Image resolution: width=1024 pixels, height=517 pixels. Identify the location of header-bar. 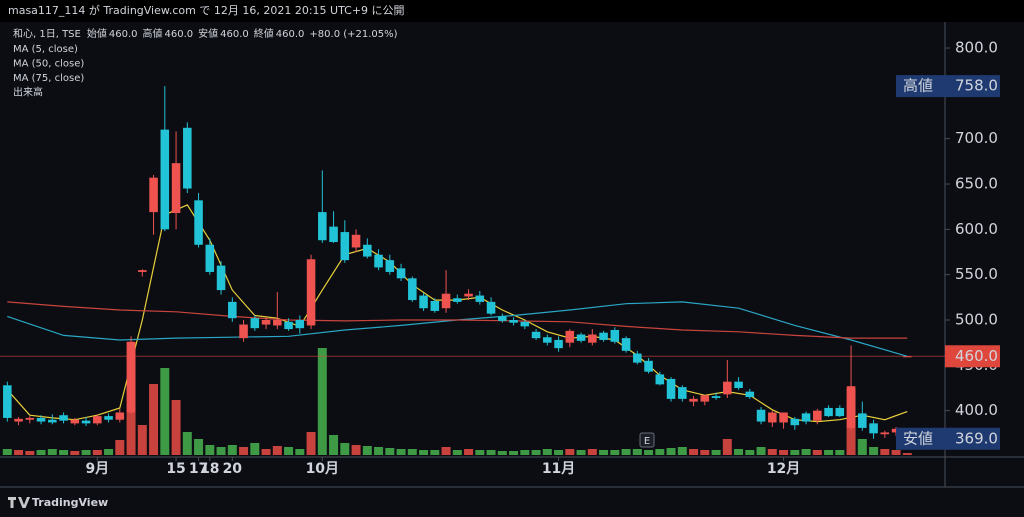
(512, 11).